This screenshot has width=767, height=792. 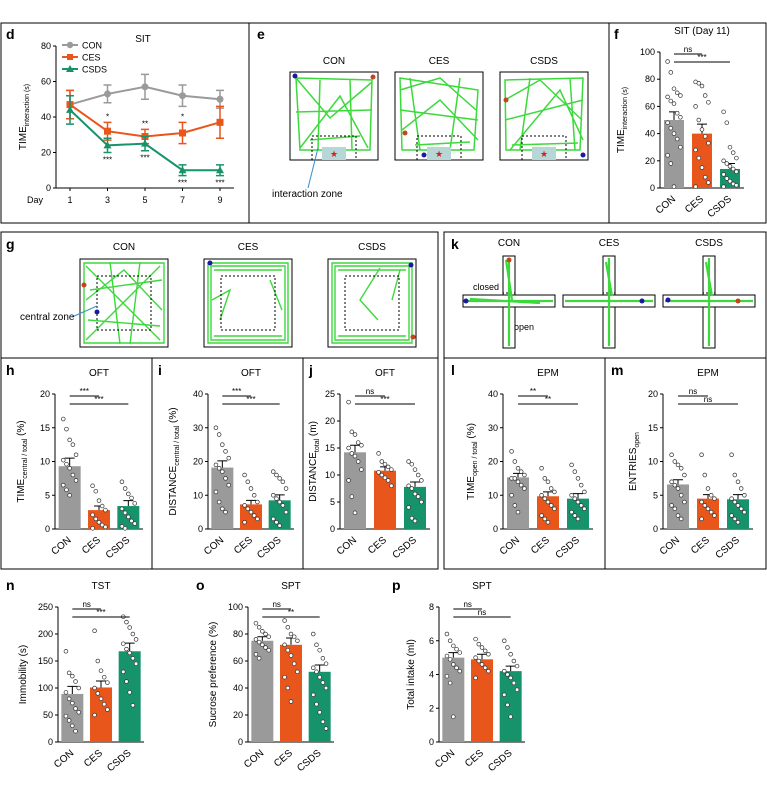 I want to click on y-tick-label: 10, so click(x=493, y=495).